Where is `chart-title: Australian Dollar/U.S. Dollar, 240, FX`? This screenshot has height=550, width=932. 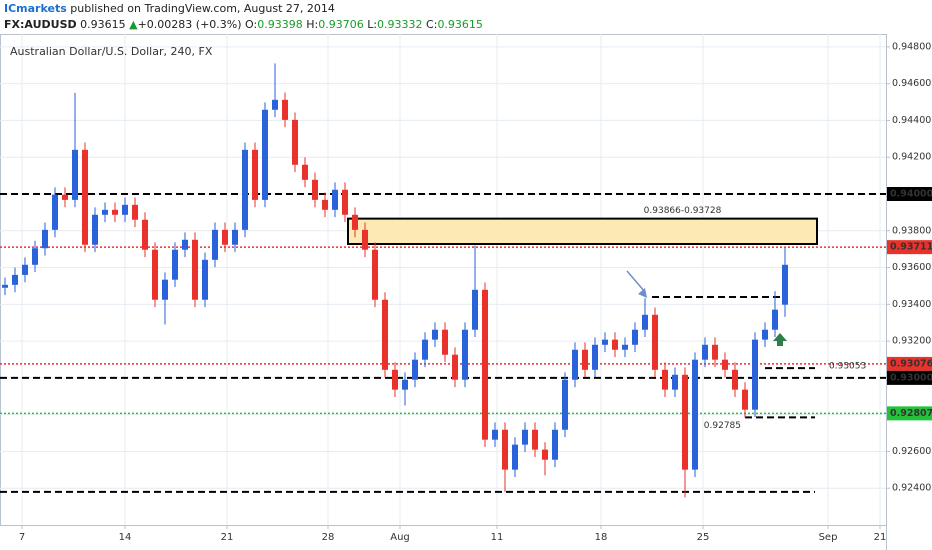
chart-title: Australian Dollar/U.S. Dollar, 240, FX is located at coordinates (111, 51).